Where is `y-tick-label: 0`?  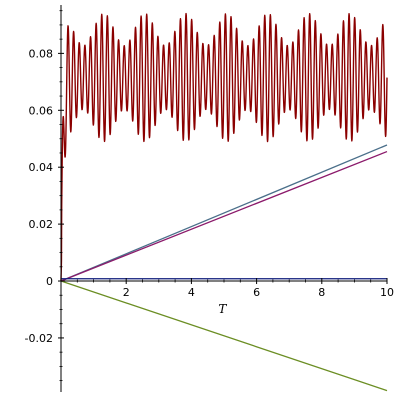
y-tick-label: 0 is located at coordinates (49, 281).